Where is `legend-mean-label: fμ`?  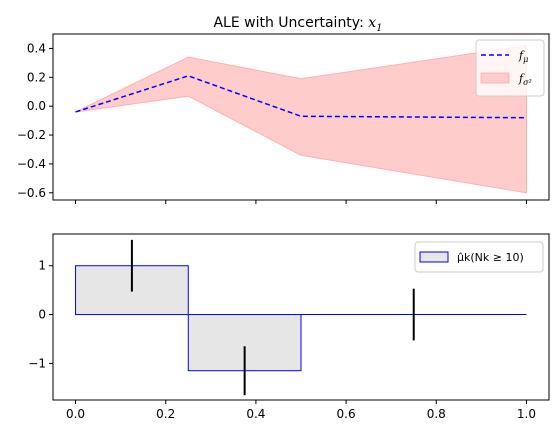
legend-mean-label: fμ is located at coordinates (523, 56).